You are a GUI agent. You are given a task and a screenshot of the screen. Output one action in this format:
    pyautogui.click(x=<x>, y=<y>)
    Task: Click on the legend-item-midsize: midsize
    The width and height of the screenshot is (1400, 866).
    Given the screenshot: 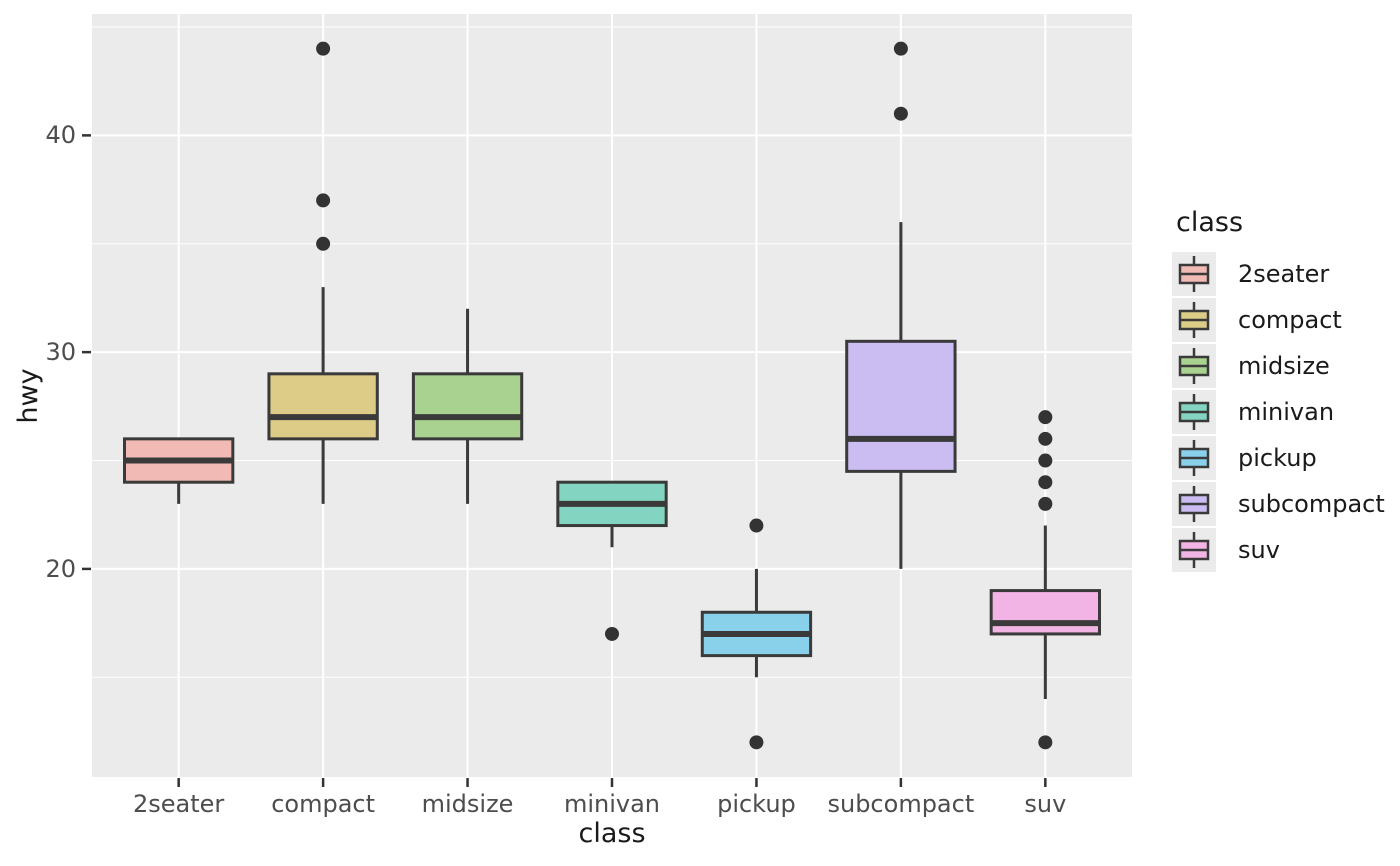 What is the action you would take?
    pyautogui.click(x=1278, y=366)
    